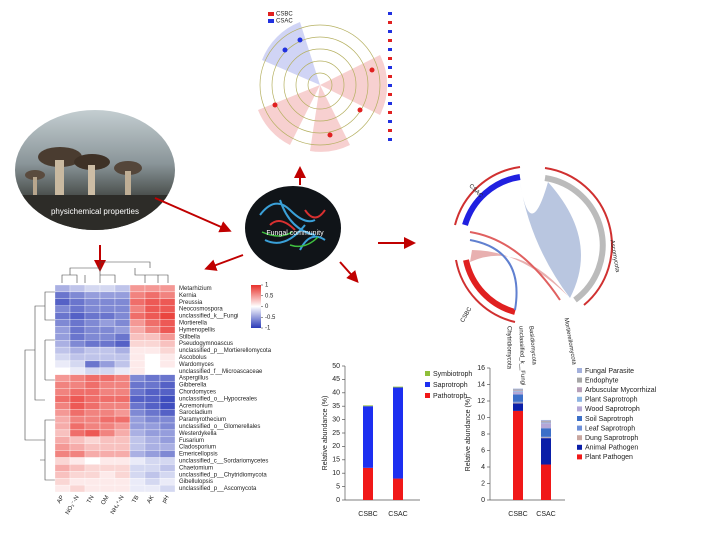 Image resolution: width=724 pixels, height=543 pixels. I want to click on row-label: Stilbella, so click(190, 337).